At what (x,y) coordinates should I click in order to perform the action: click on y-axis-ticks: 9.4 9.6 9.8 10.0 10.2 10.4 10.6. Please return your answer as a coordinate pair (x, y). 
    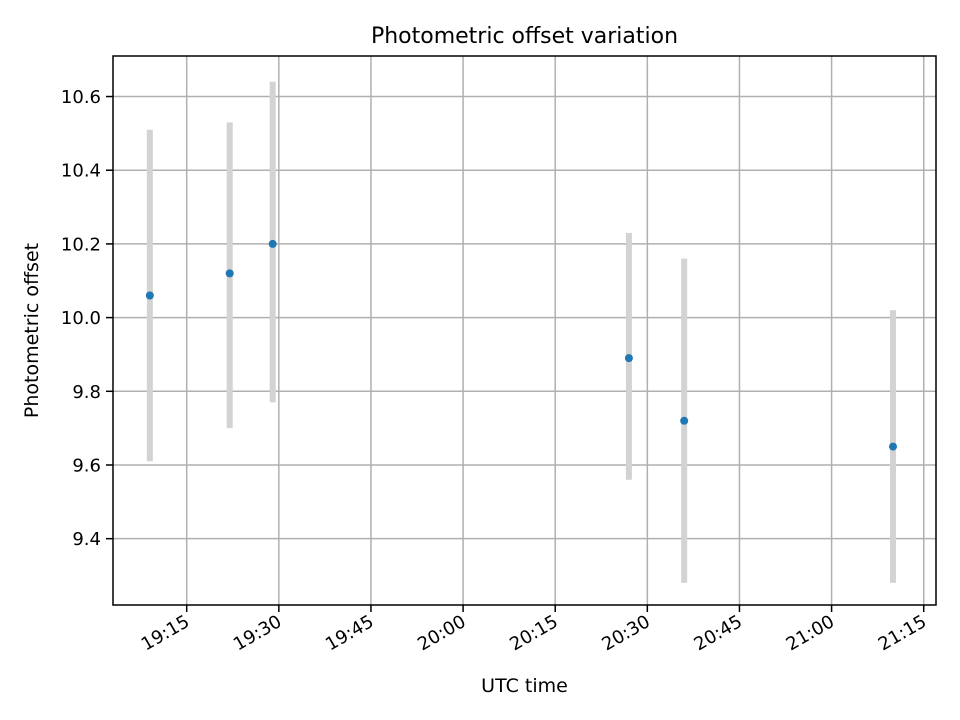
    Looking at the image, I should click on (87, 318).